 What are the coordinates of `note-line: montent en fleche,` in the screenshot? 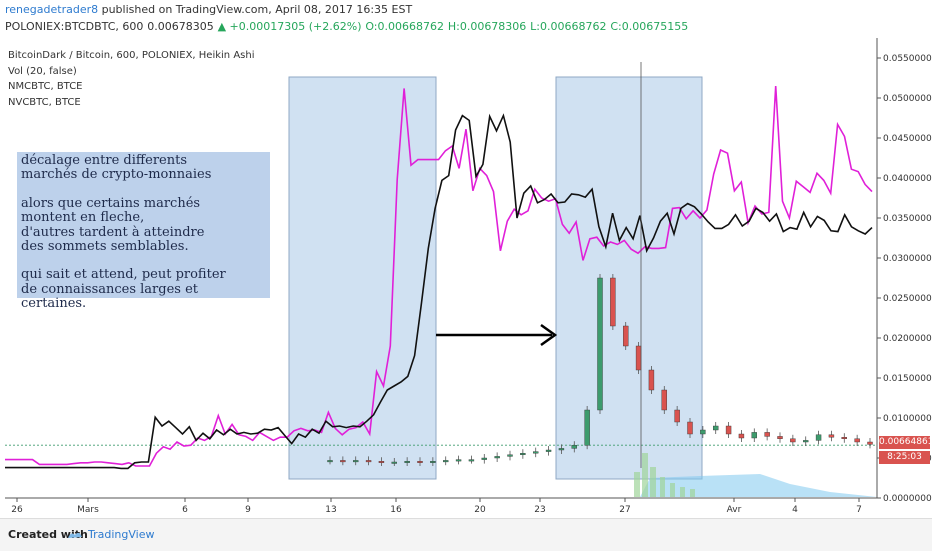 It's located at (83, 218).